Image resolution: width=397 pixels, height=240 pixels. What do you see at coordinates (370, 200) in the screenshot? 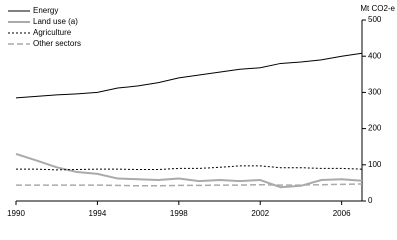
I see `y-tick-label: 0` at bounding box center [370, 200].